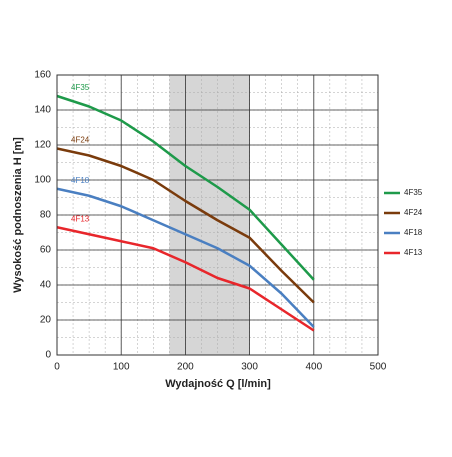  What do you see at coordinates (80, 87) in the screenshot?
I see `curve-label: 4F35` at bounding box center [80, 87].